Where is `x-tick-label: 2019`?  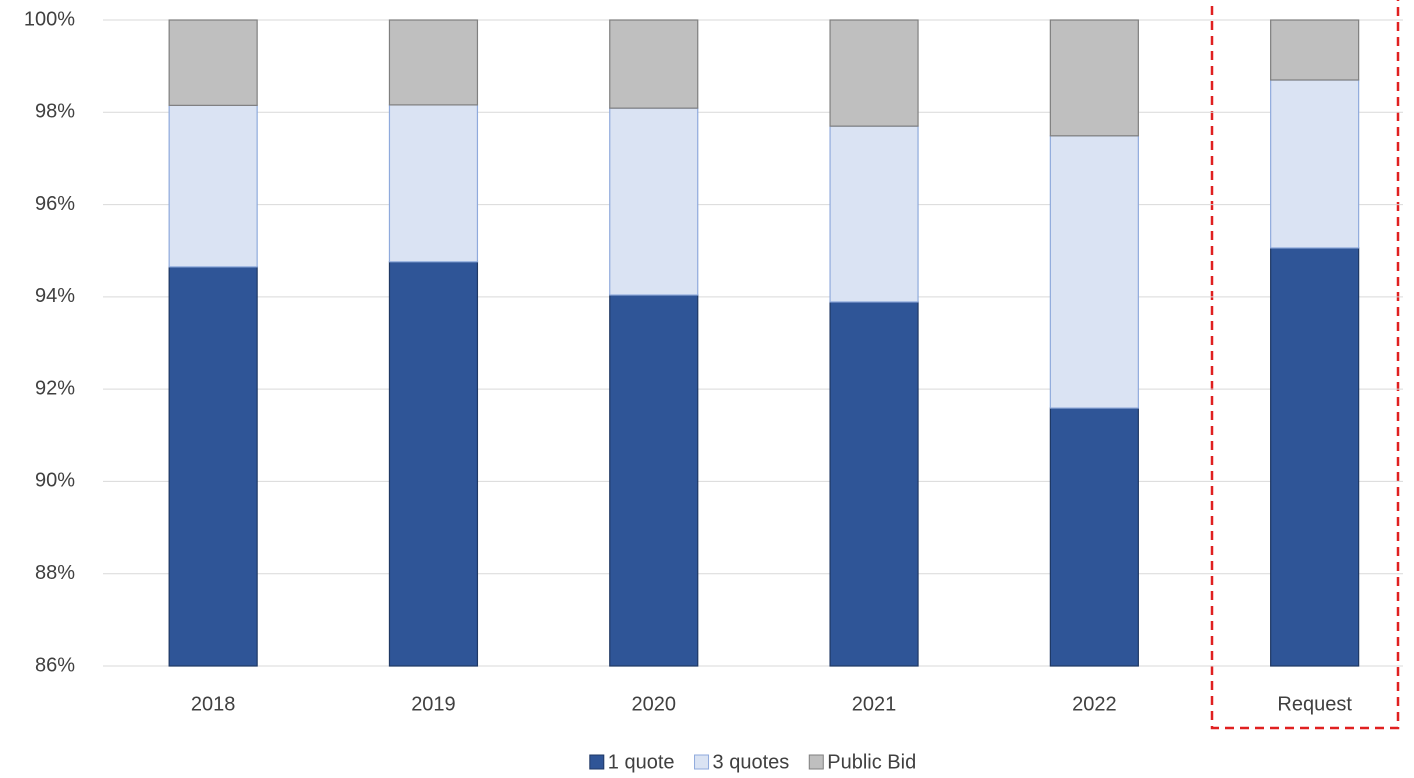
x-tick-label: 2019 is located at coordinates (433, 704).